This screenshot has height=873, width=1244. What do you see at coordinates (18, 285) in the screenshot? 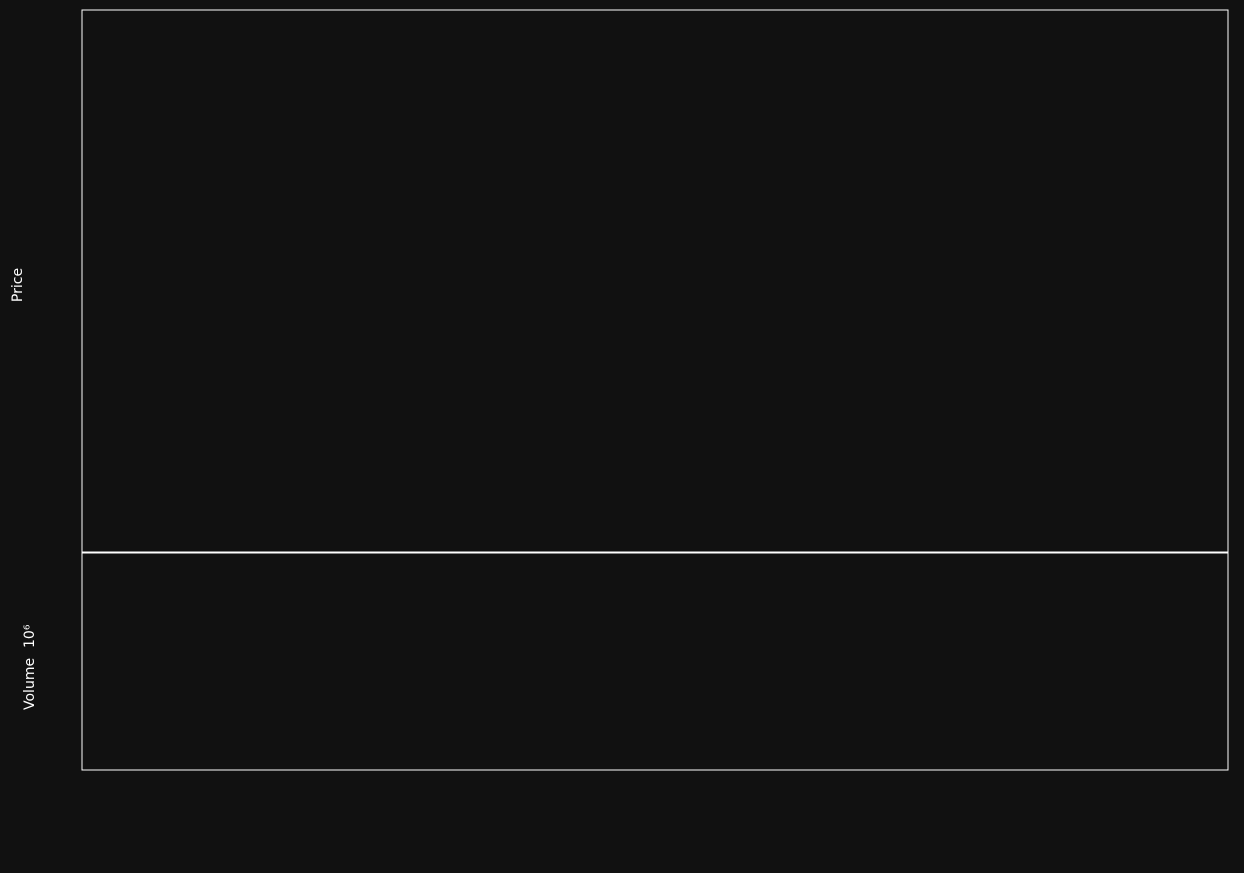
I see `price-axis-label: Price` at bounding box center [18, 285].